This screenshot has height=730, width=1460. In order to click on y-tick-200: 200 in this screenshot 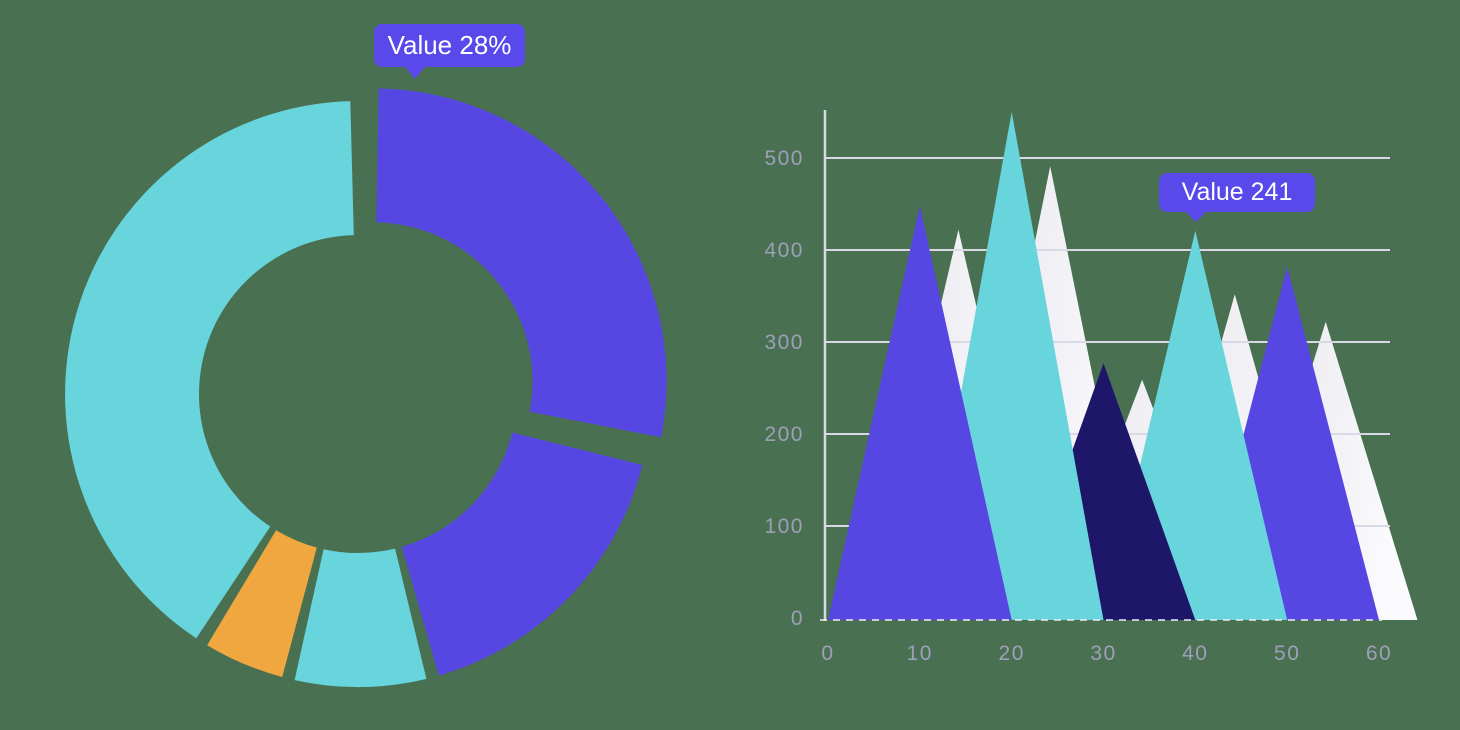, I will do `click(784, 434)`.